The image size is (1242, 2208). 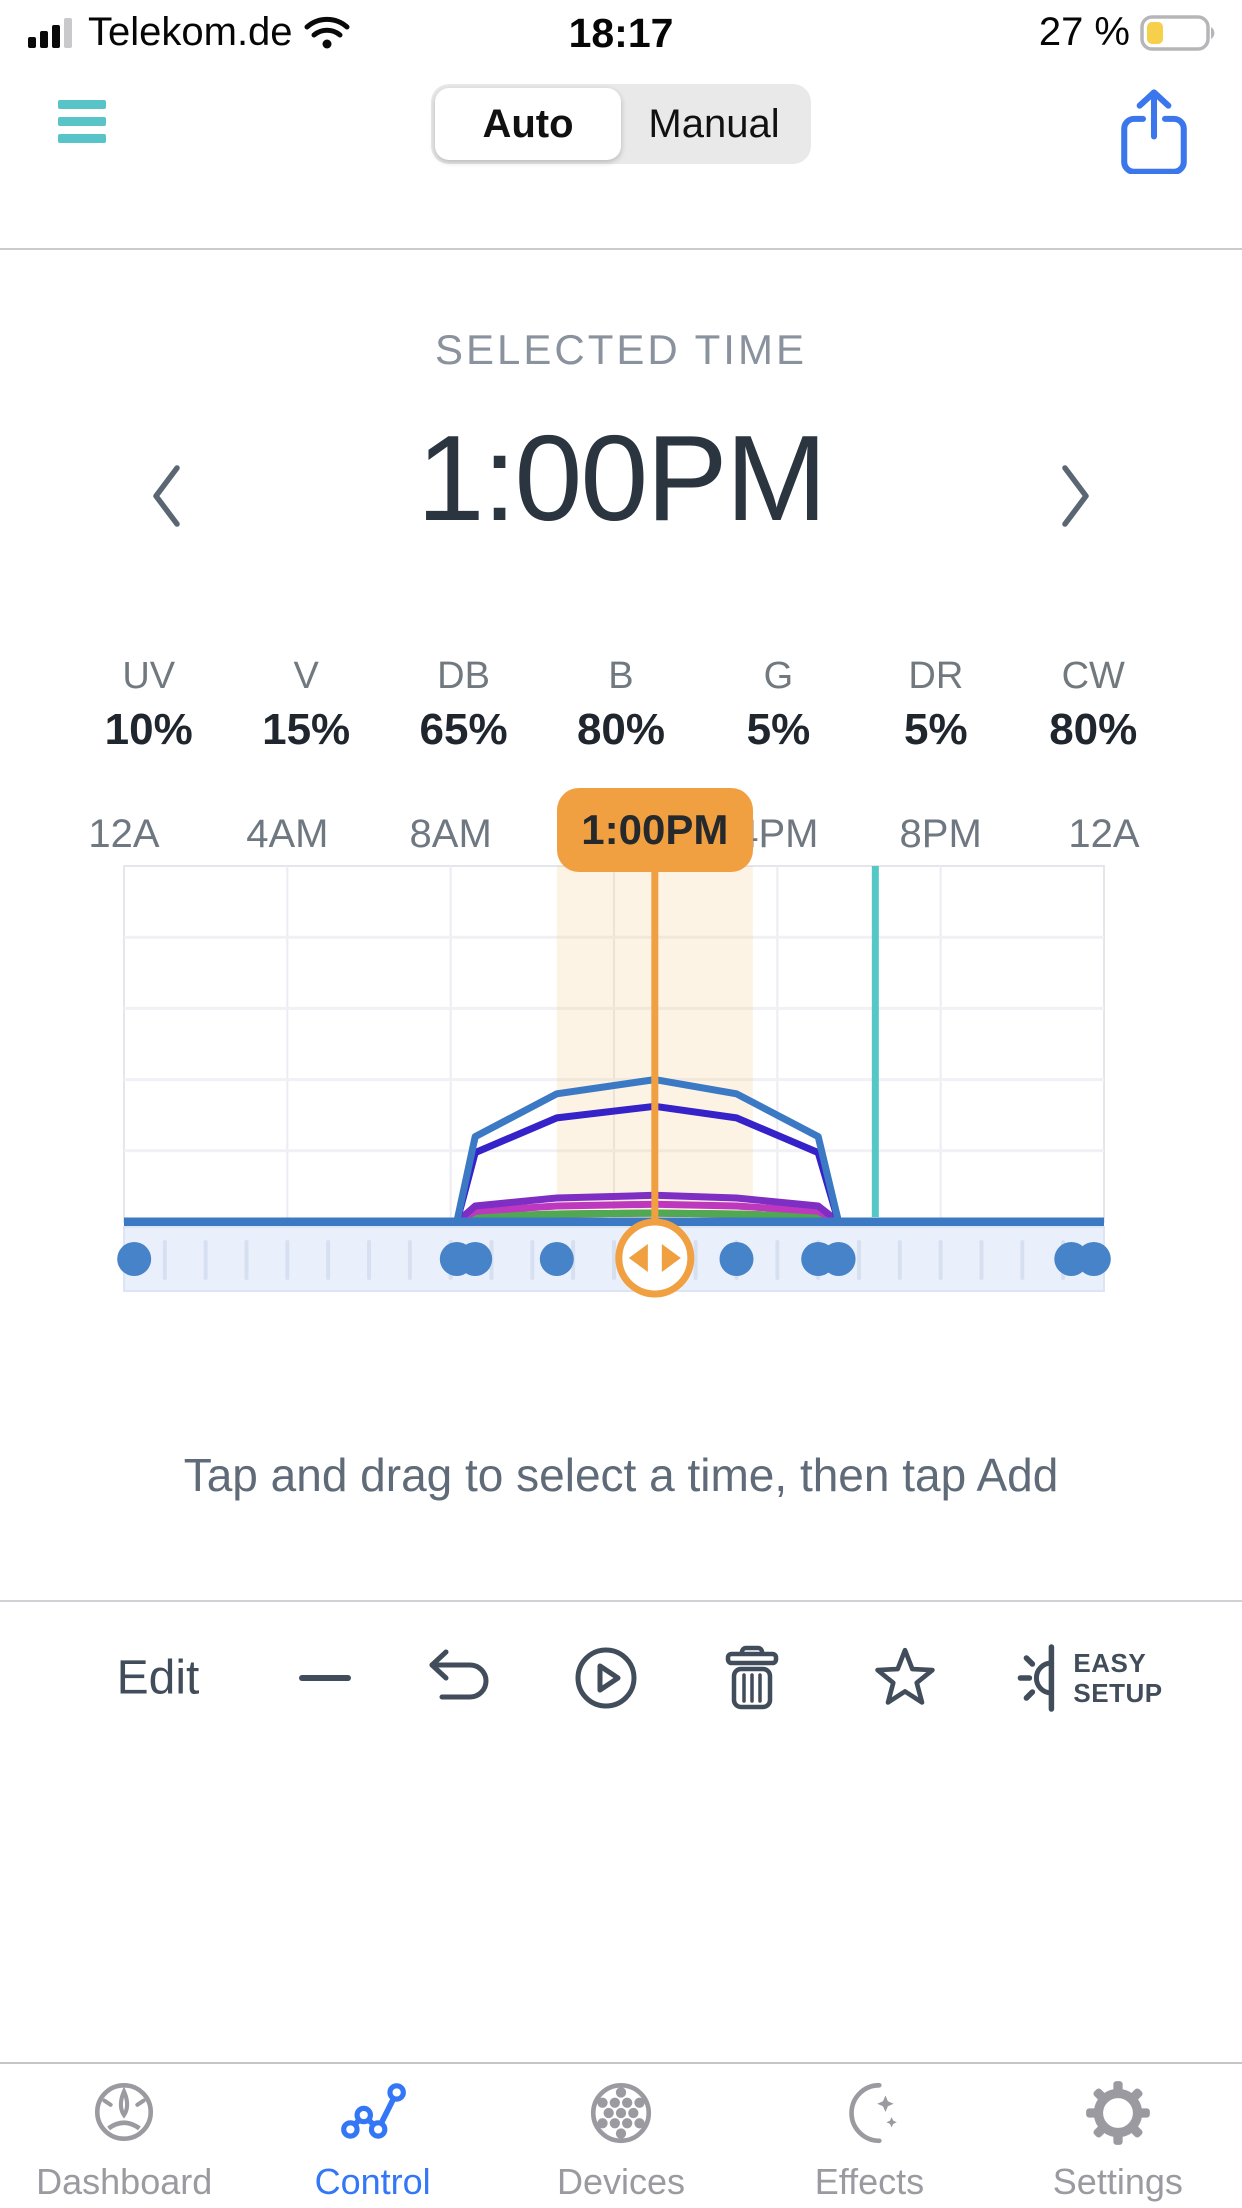 I want to click on tab-devices: Devices, so click(x=621, y=2136).